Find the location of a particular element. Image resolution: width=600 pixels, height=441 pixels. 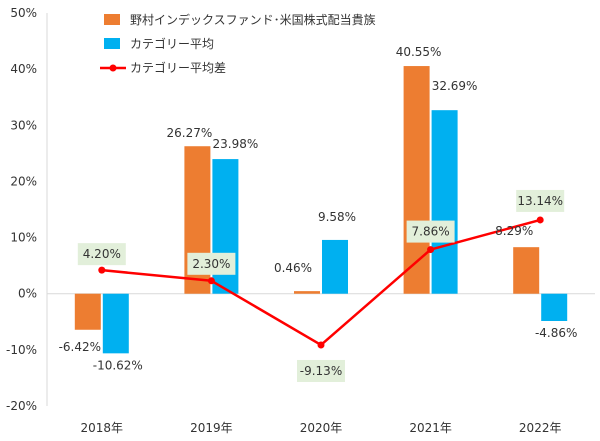

line-data-label: 13.14% is located at coordinates (540, 201).